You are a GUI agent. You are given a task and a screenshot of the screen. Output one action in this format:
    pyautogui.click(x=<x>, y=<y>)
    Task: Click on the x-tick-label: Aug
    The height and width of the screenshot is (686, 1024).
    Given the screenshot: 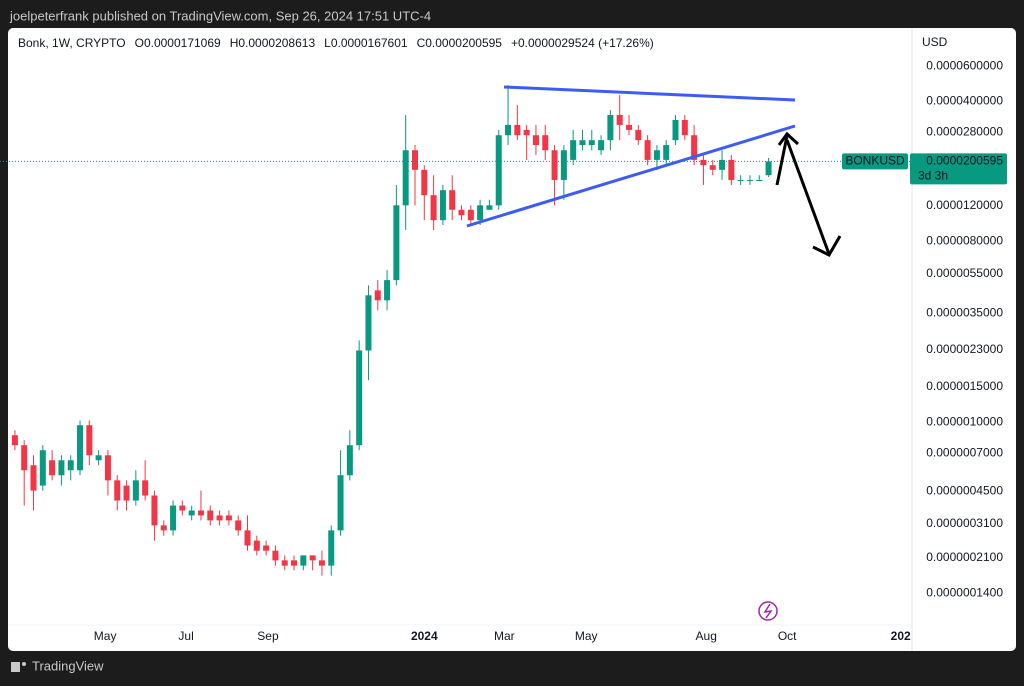 What is the action you would take?
    pyautogui.click(x=706, y=636)
    